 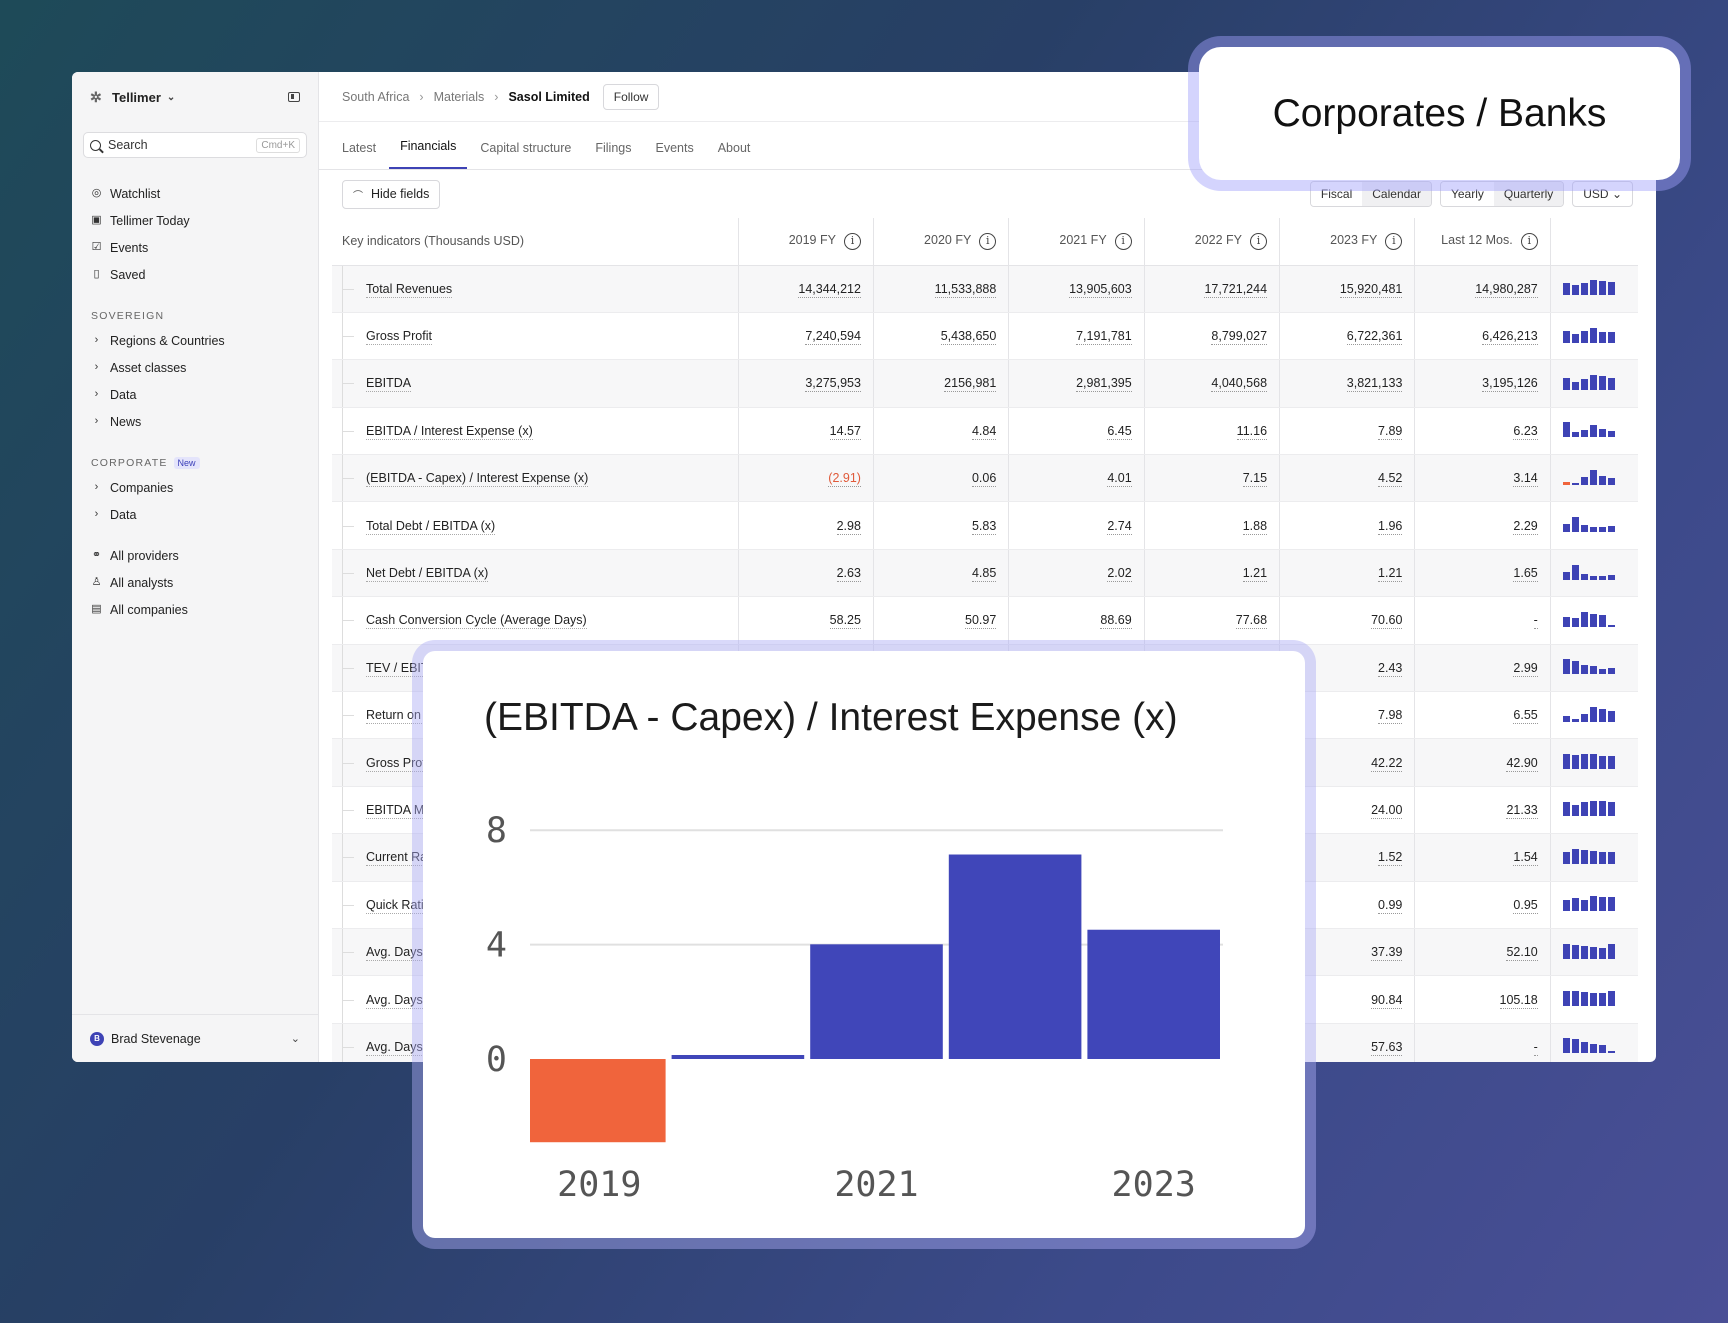 What do you see at coordinates (171, 97) in the screenshot?
I see `chevron-down-icon: ⌄` at bounding box center [171, 97].